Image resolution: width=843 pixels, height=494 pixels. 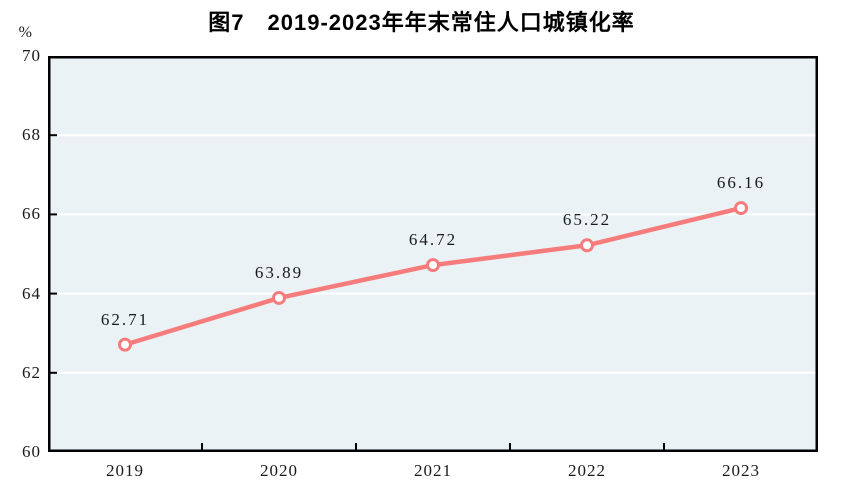 I want to click on data-point-marker-2019, so click(x=125, y=344).